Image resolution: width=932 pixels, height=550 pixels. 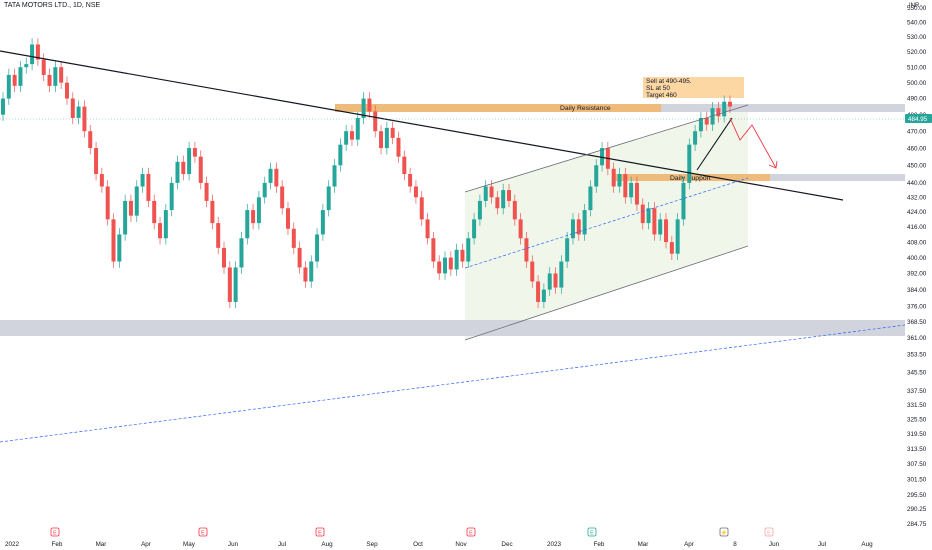 I want to click on price-tick-label: 520.00, so click(x=917, y=52).